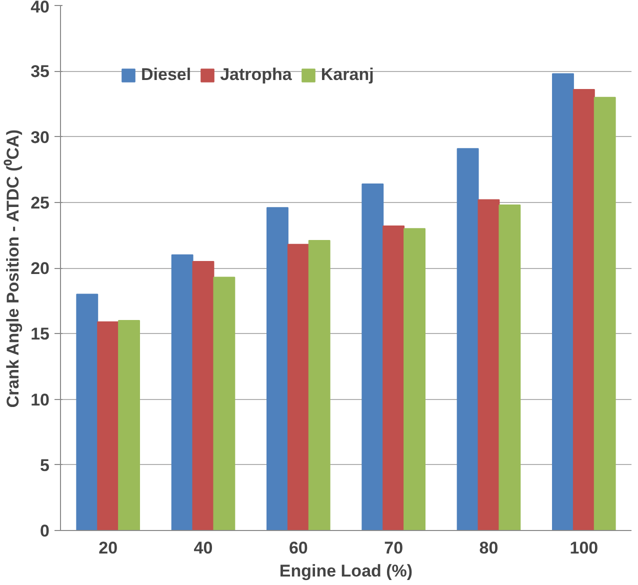  I want to click on x-tick-label: 20, so click(108, 548).